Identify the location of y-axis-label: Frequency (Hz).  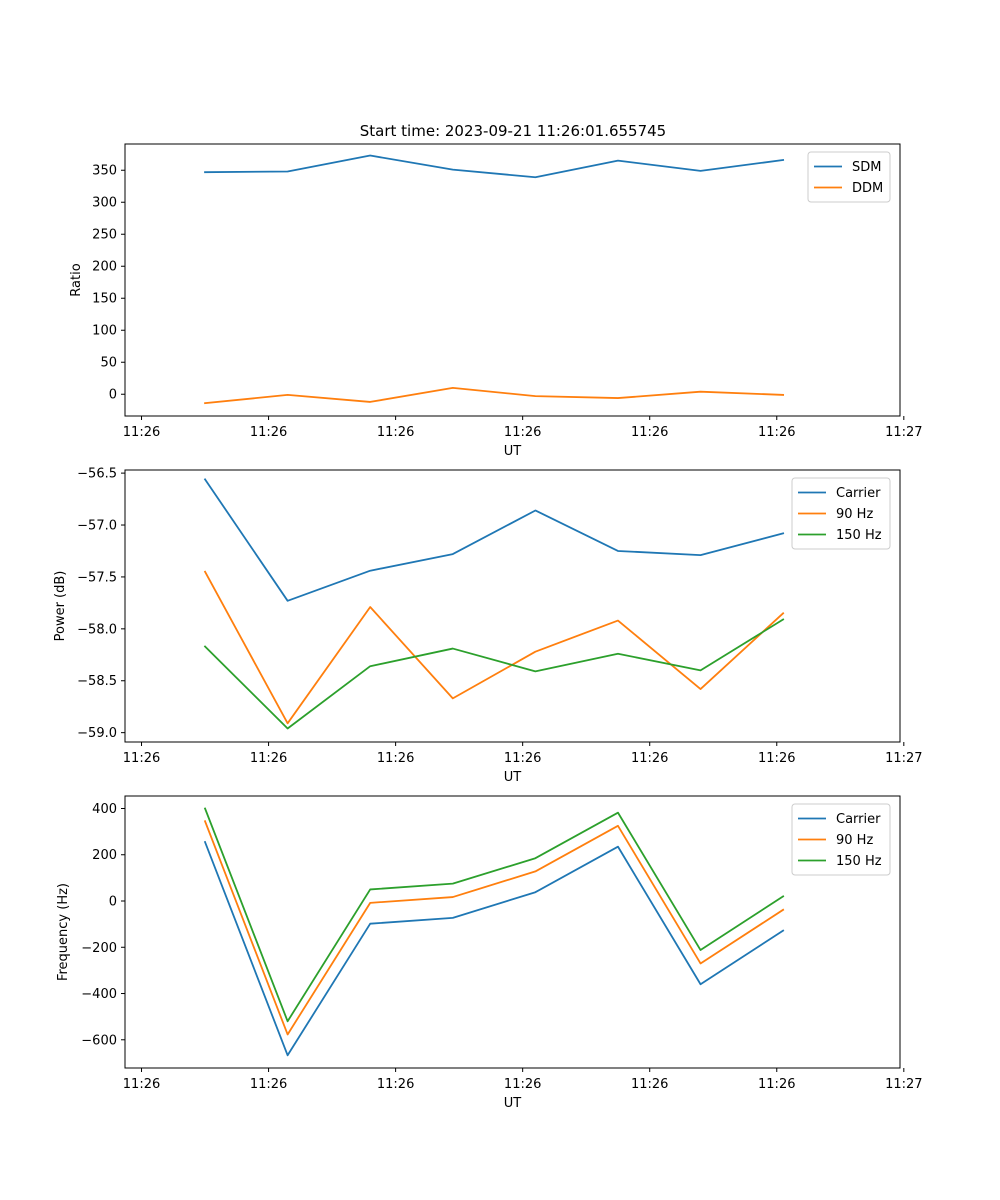
(63, 932).